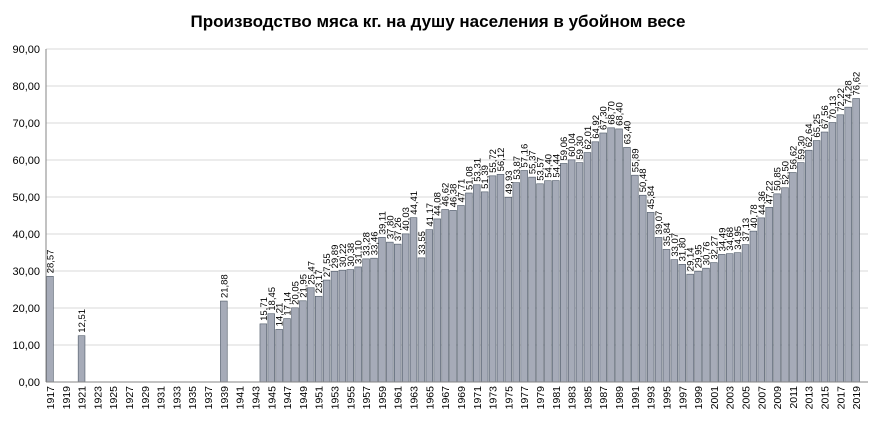 This screenshot has height=422, width=873. I want to click on data-label: 17,14, so click(288, 304).